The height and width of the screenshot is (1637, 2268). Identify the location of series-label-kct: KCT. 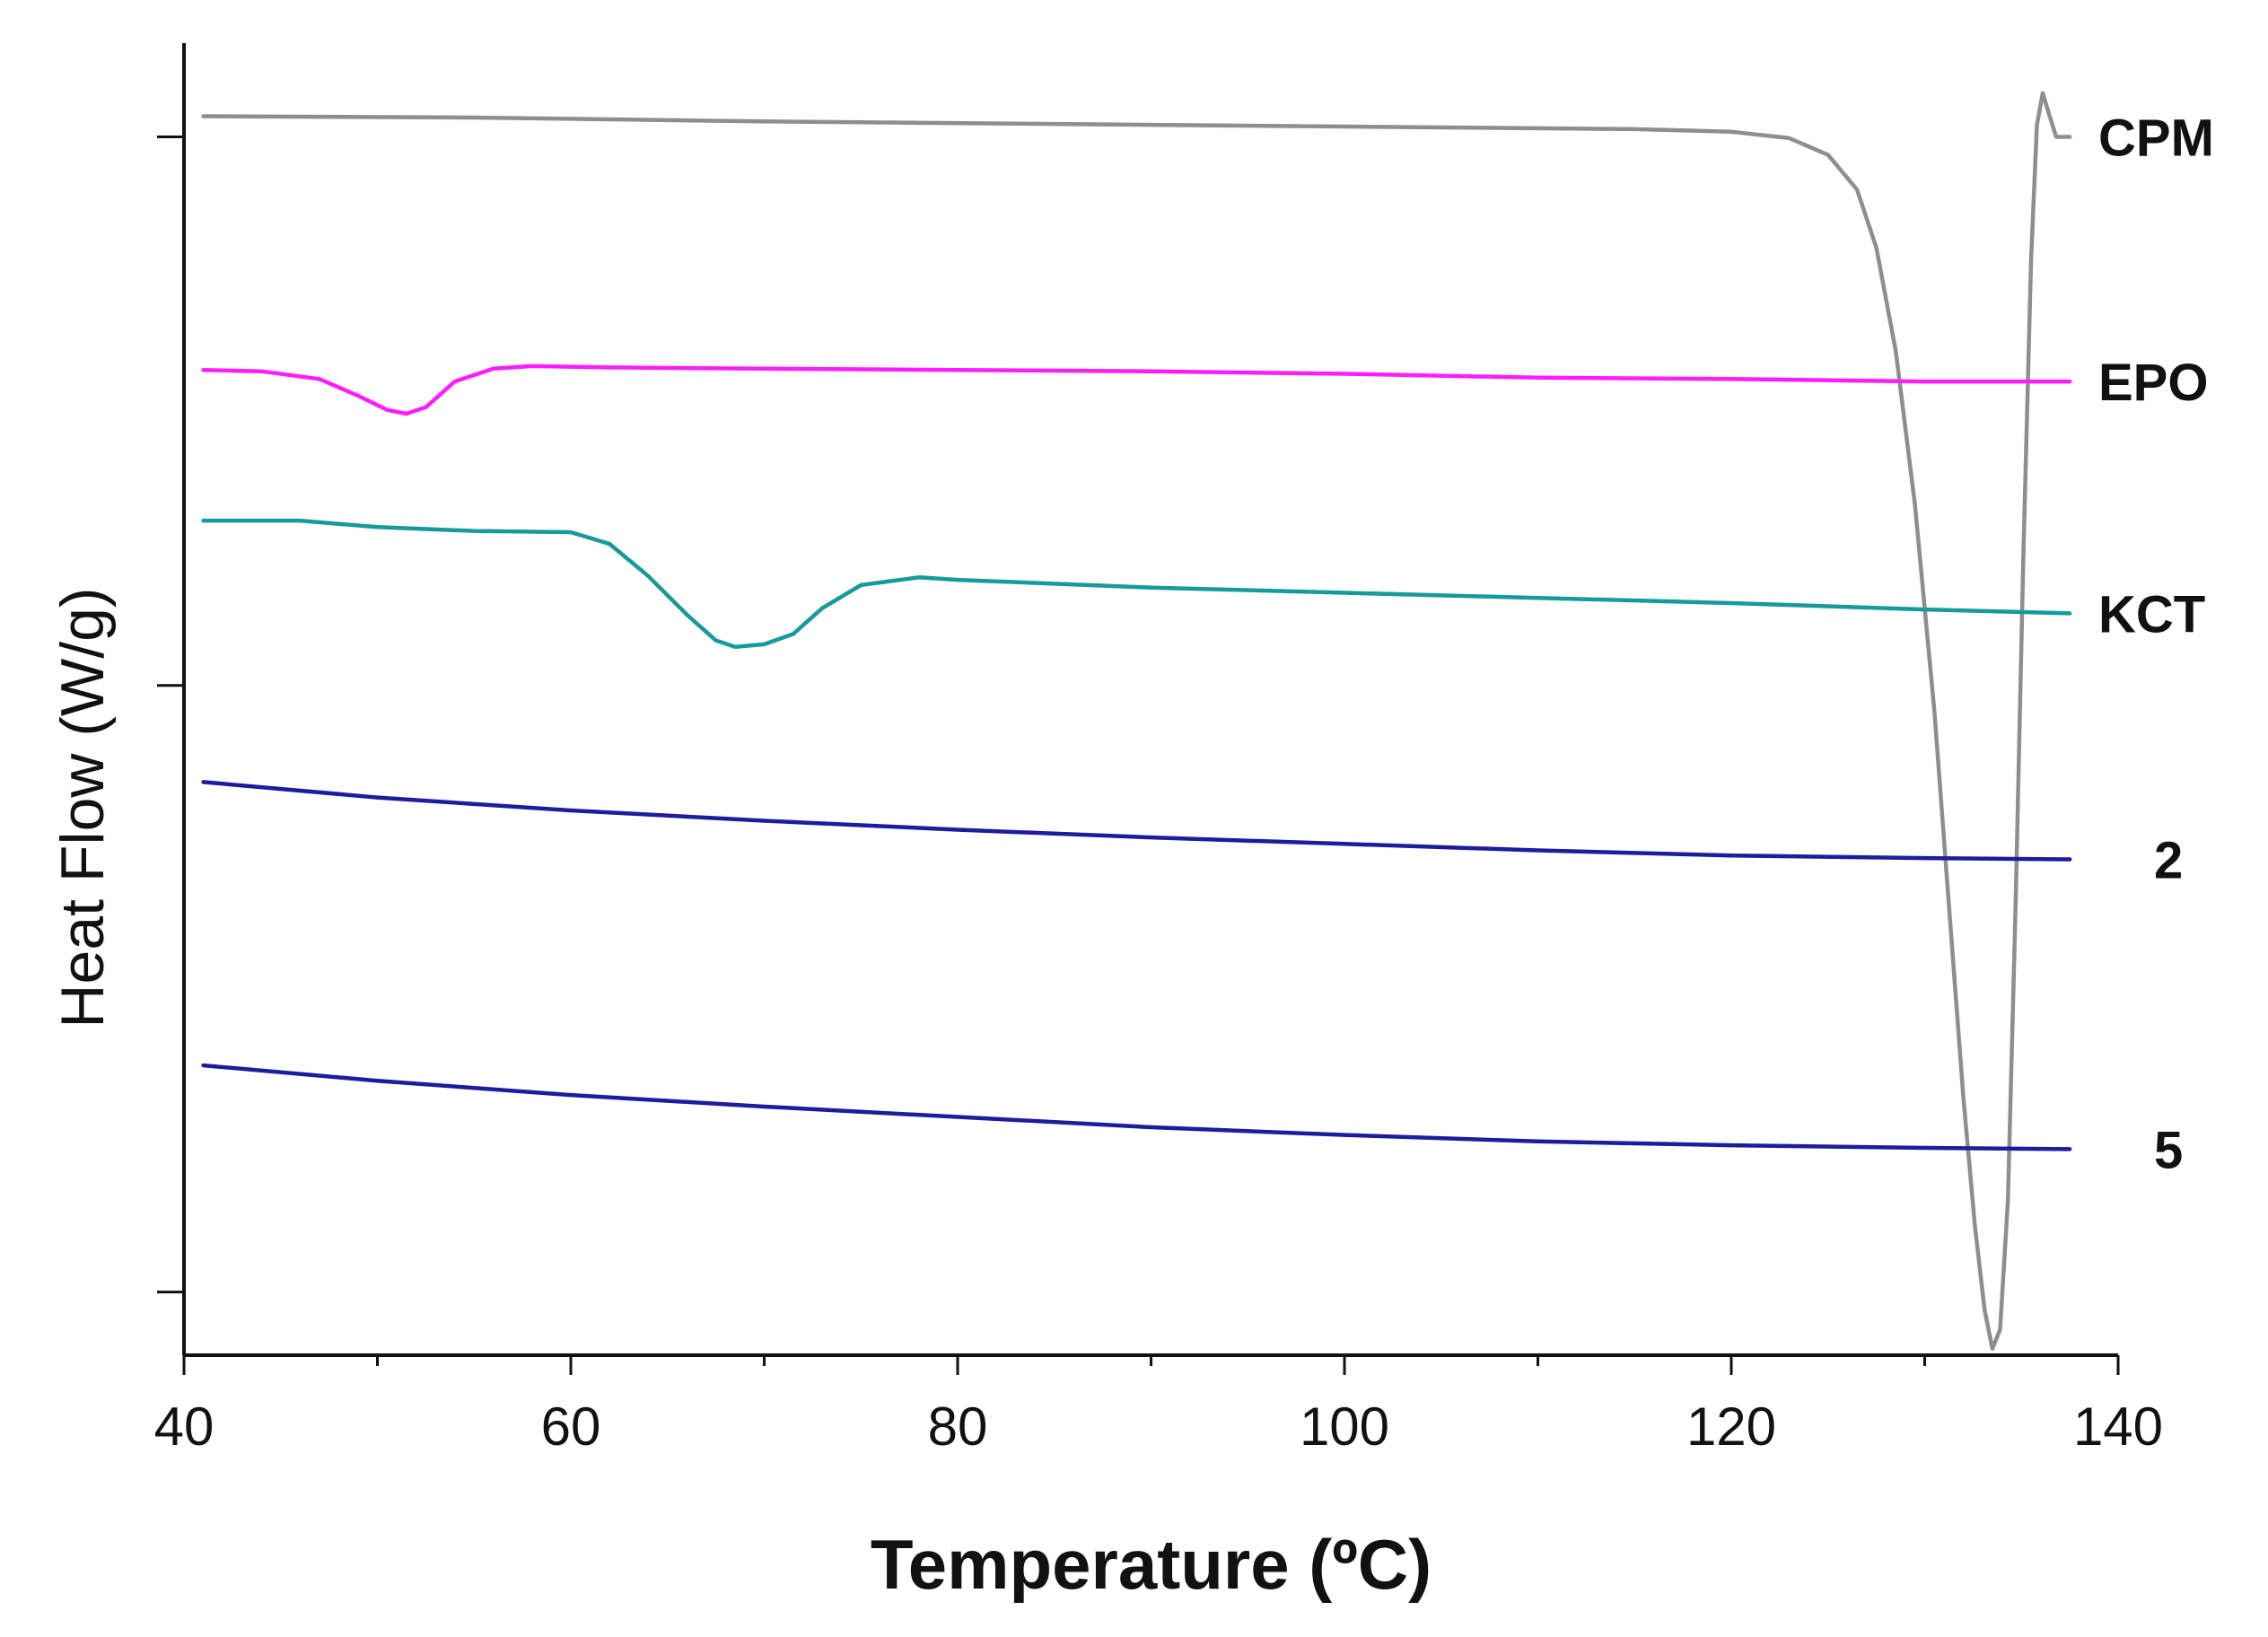
(2151, 614).